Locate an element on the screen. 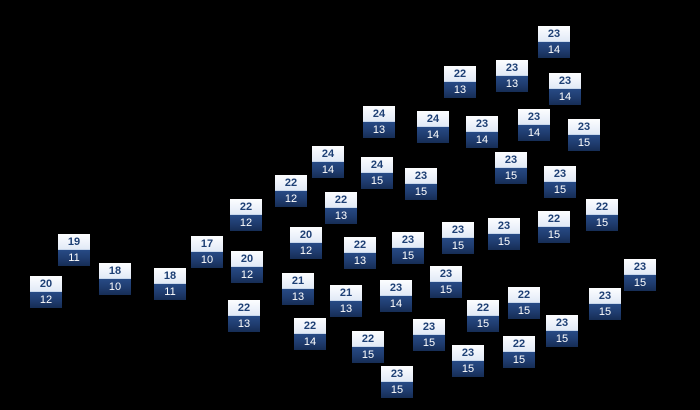 The height and width of the screenshot is (410, 700). scatter-tile: 22 14 is located at coordinates (310, 334).